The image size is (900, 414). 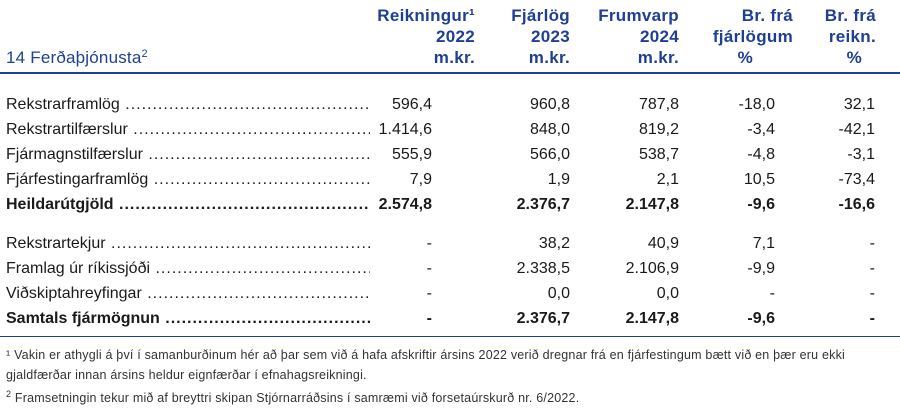 I want to click on header-line: 2022, so click(x=455, y=36).